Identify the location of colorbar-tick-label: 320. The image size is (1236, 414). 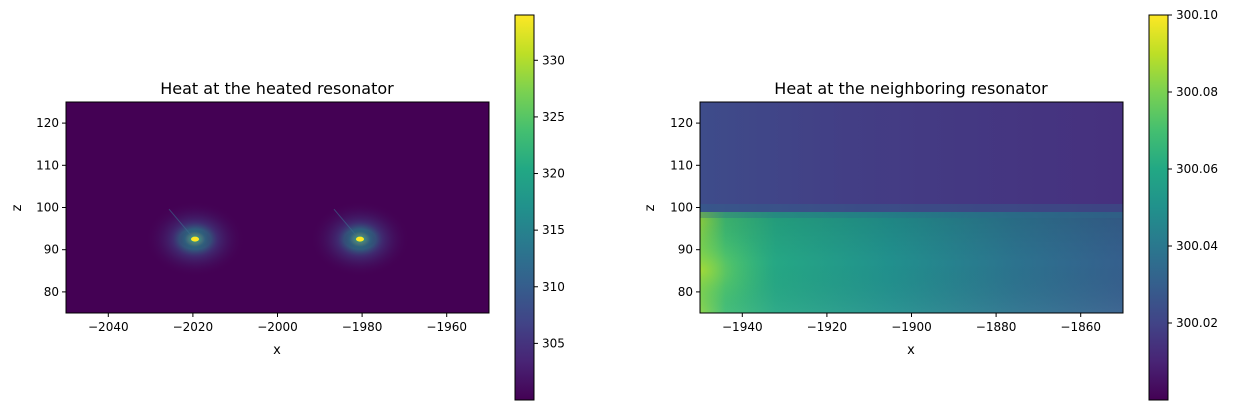
(553, 174).